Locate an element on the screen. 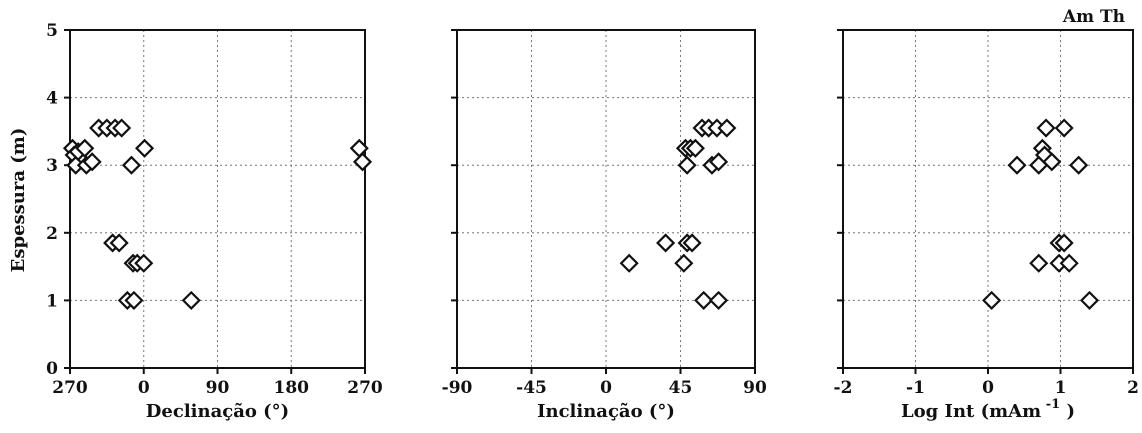  y-tick-label: 3 is located at coordinates (52, 166).